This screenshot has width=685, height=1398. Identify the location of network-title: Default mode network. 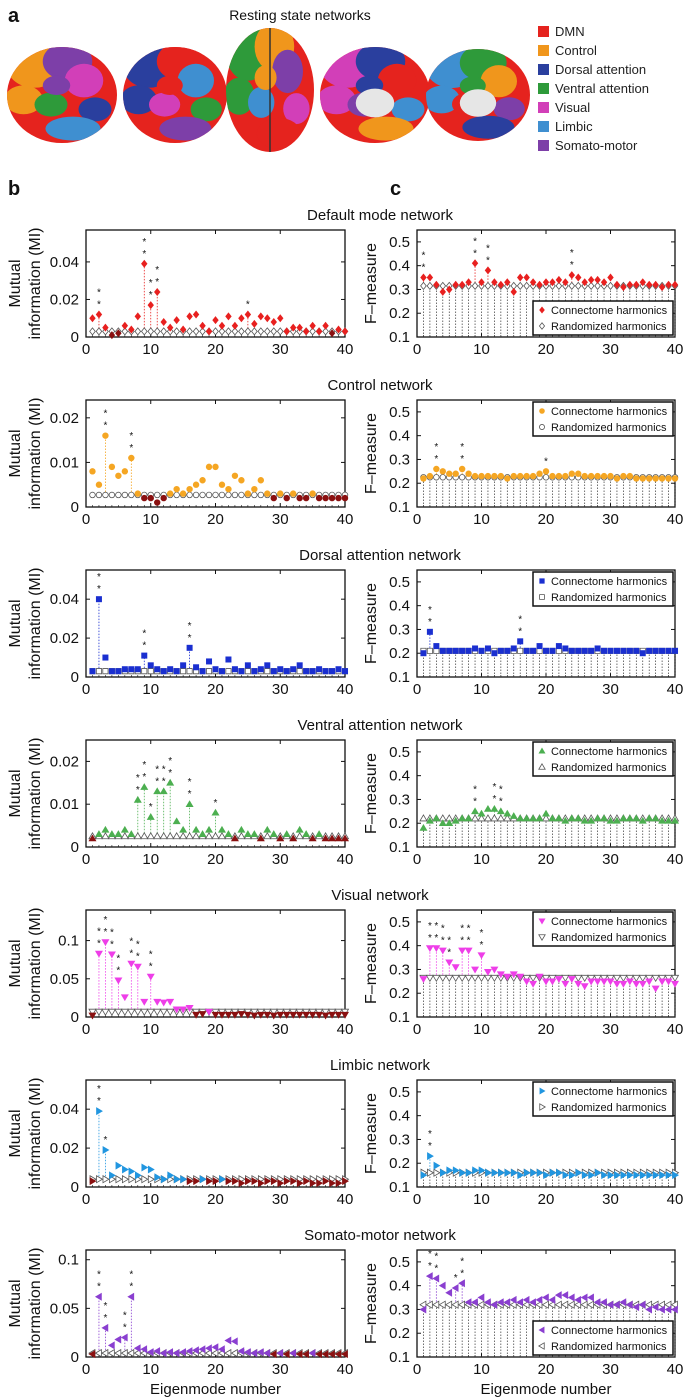
(380, 215).